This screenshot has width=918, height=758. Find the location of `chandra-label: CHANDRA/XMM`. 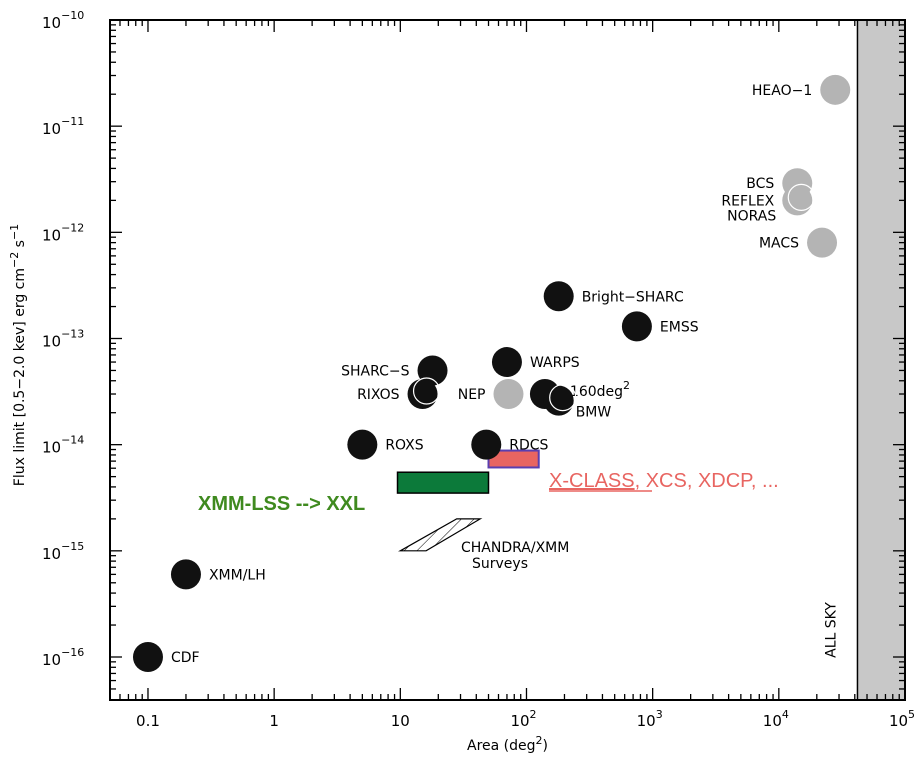

chandra-label: CHANDRA/XMM is located at coordinates (515, 548).